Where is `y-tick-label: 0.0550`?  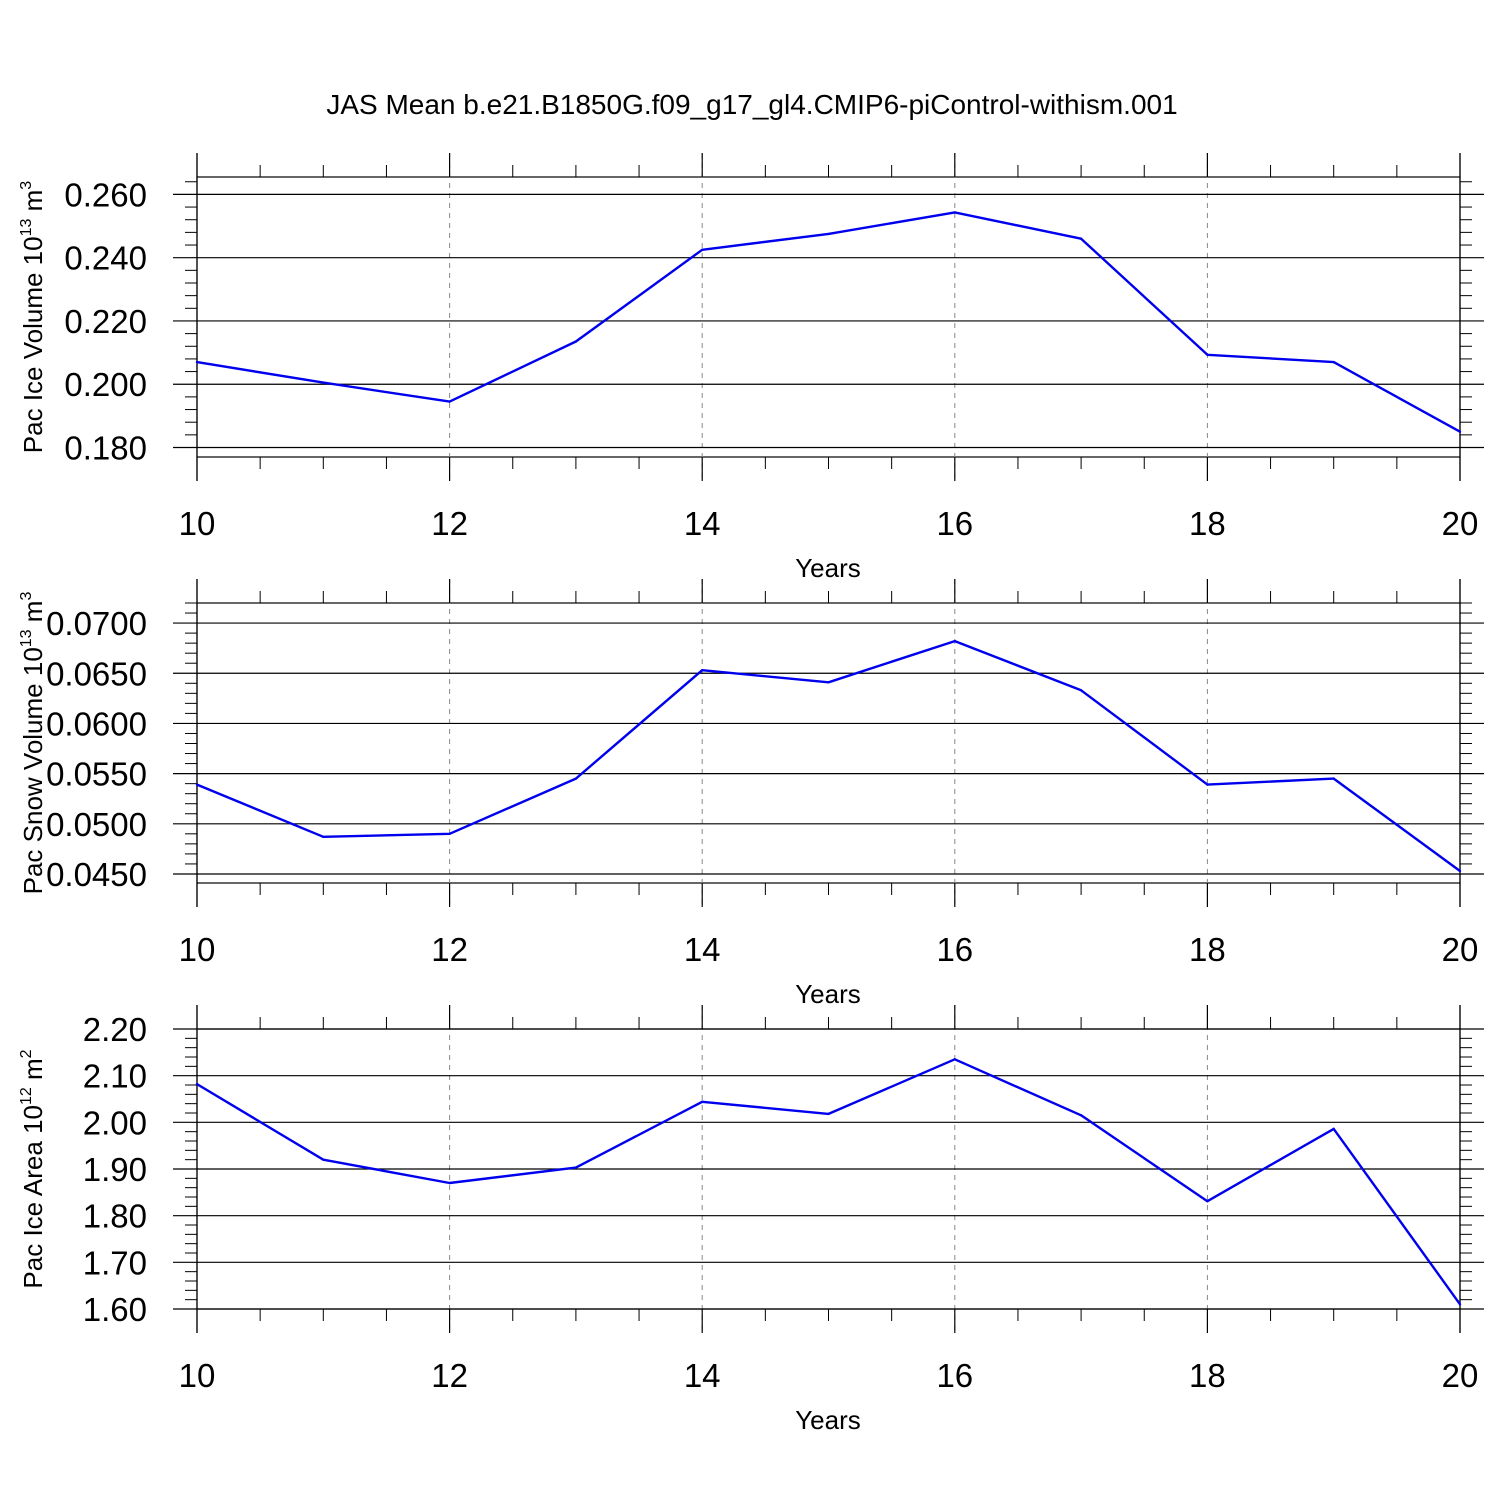
y-tick-label: 0.0550 is located at coordinates (96, 774).